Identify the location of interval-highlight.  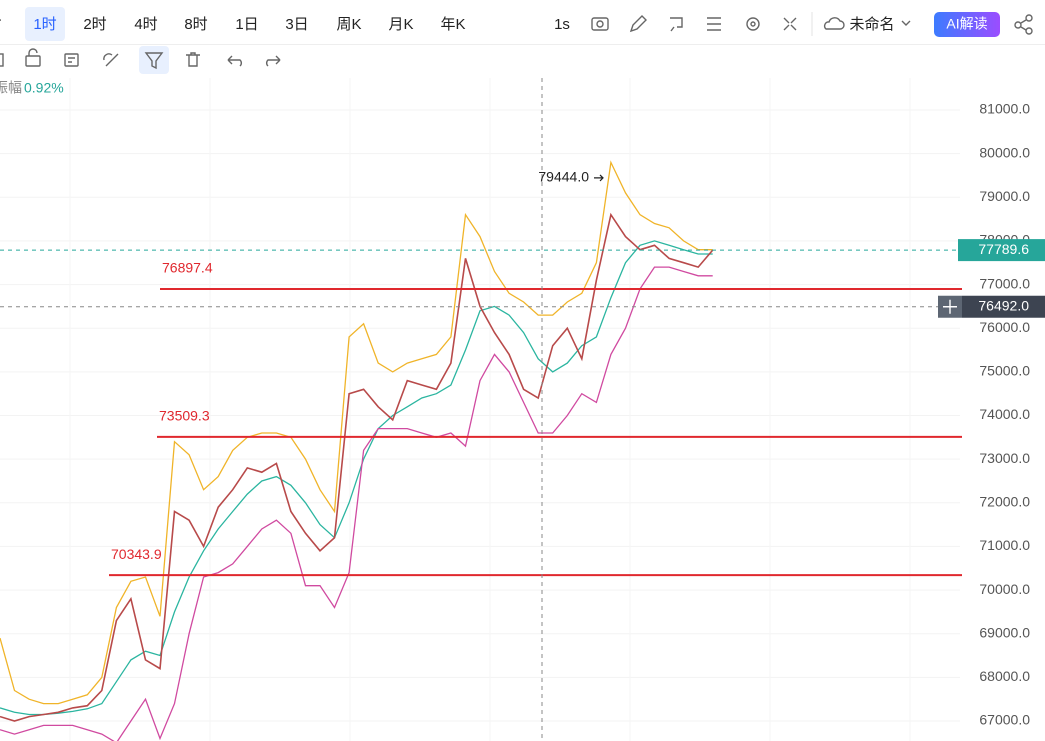
(45, 24).